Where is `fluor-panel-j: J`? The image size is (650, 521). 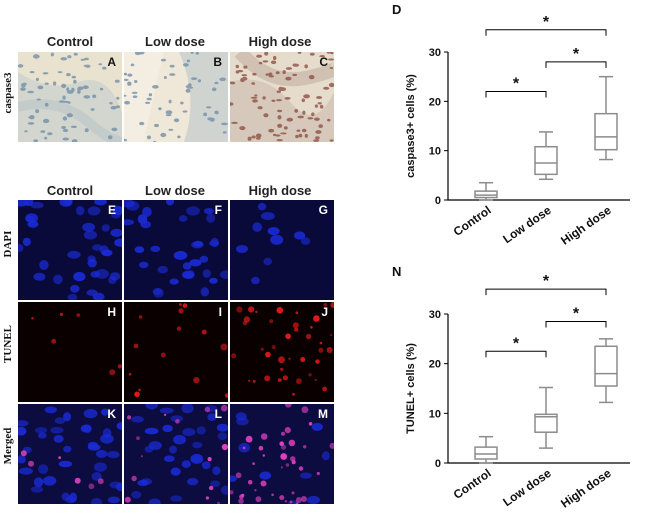
fluor-panel-j: J is located at coordinates (282, 352).